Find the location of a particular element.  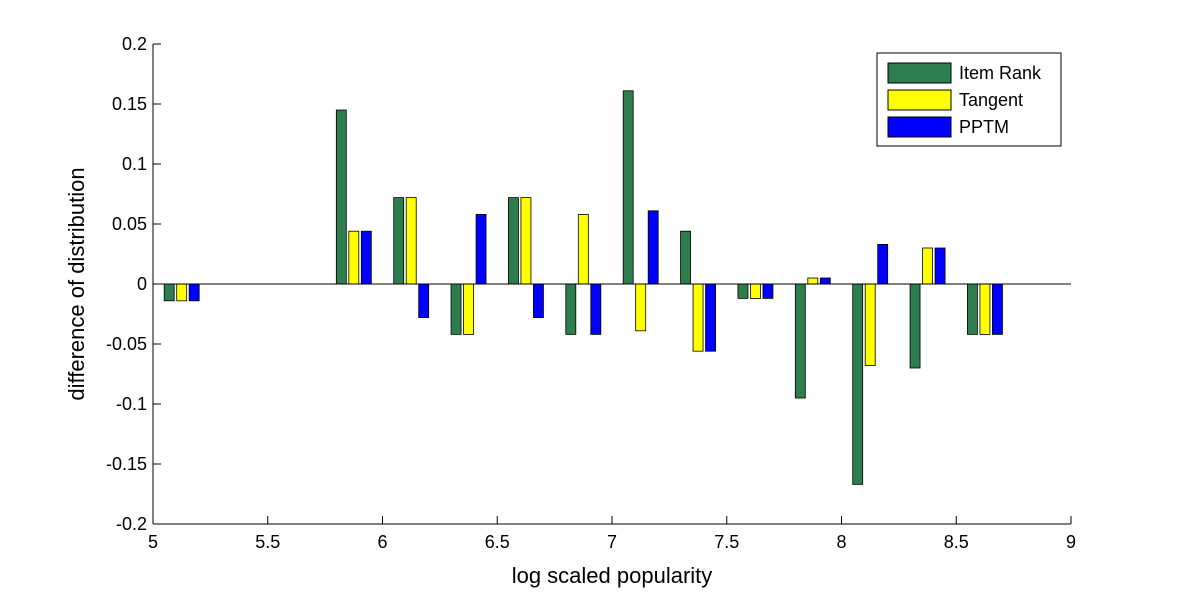

y-tick-label: 0 is located at coordinates (142, 284).